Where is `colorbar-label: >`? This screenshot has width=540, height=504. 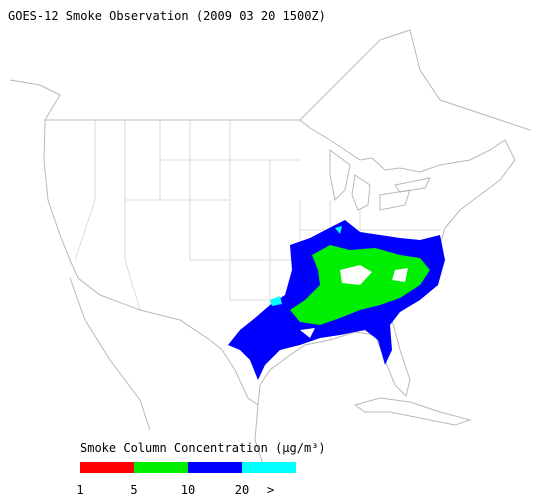 colorbar-label: > is located at coordinates (270, 490).